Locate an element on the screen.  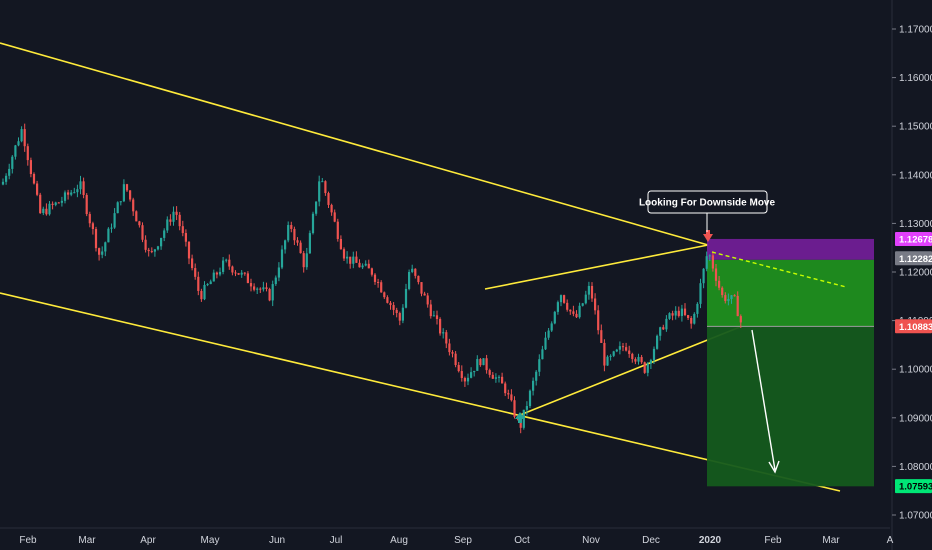
arrow-up-marker-stem is located at coordinates (520, 420).